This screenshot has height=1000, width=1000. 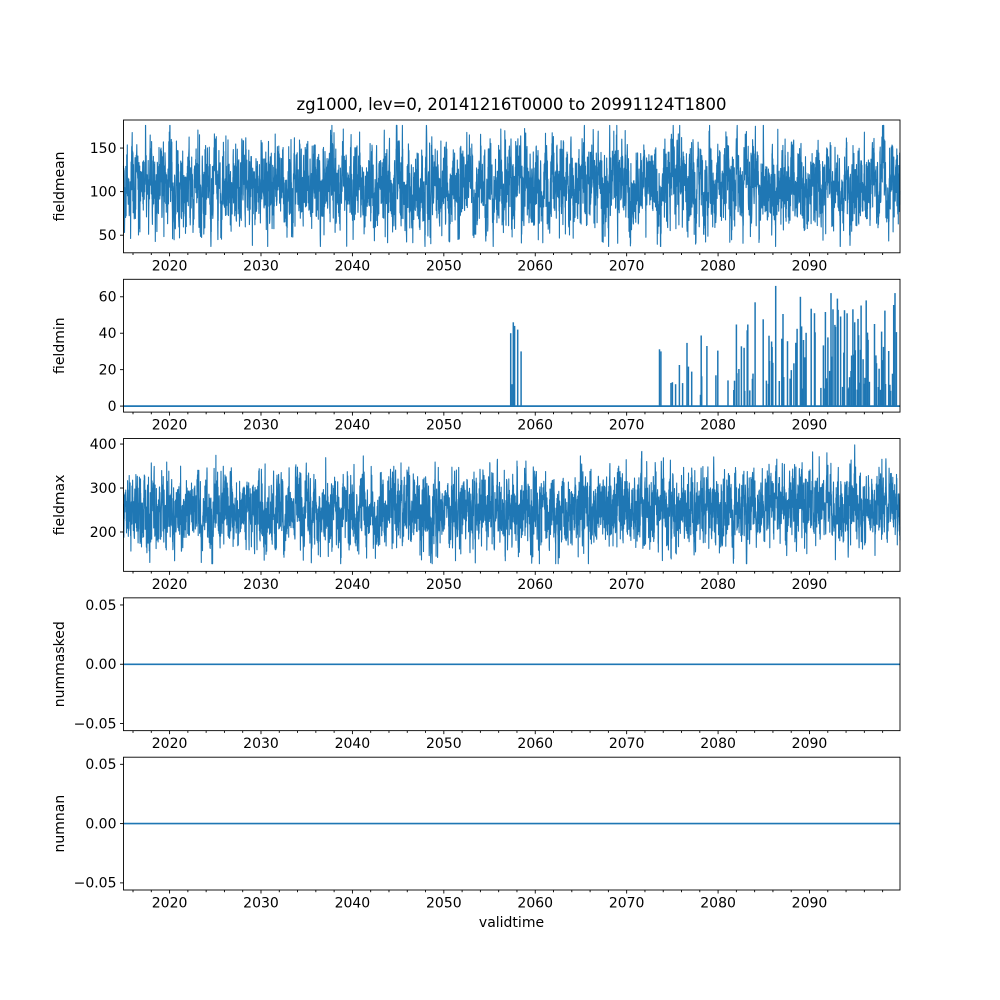 I want to click on series-line-fieldmax, so click(x=511, y=504).